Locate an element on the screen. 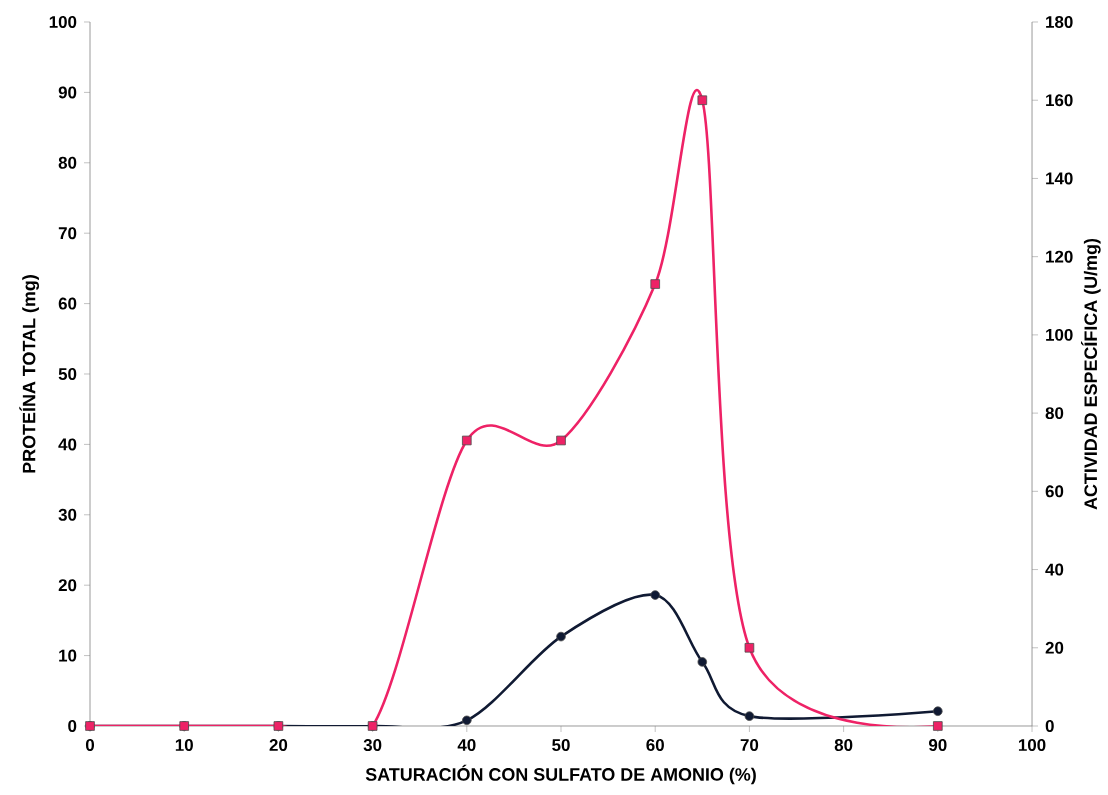  x-tick-label: 50 is located at coordinates (561, 745).